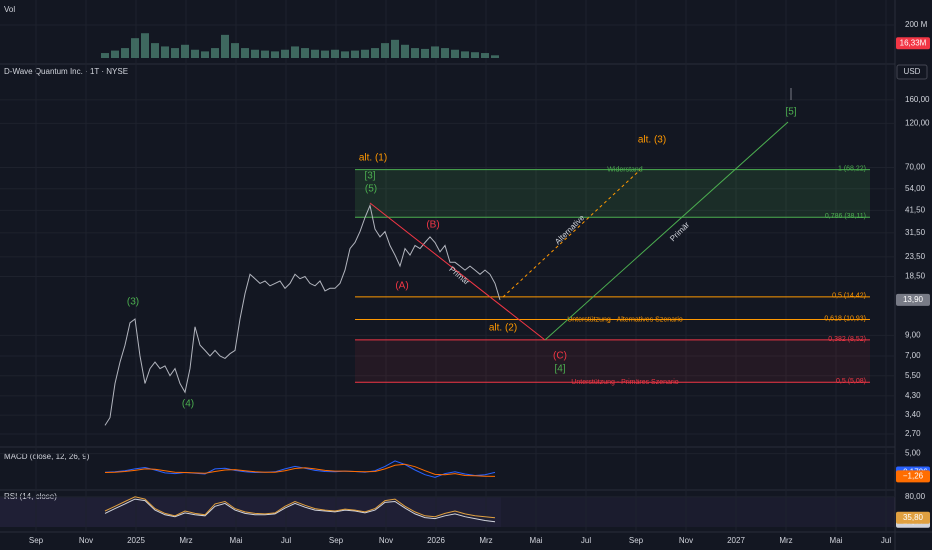 This screenshot has width=932, height=550. Describe the element at coordinates (915, 188) in the screenshot. I see `y-tick-label: 54,00` at that location.